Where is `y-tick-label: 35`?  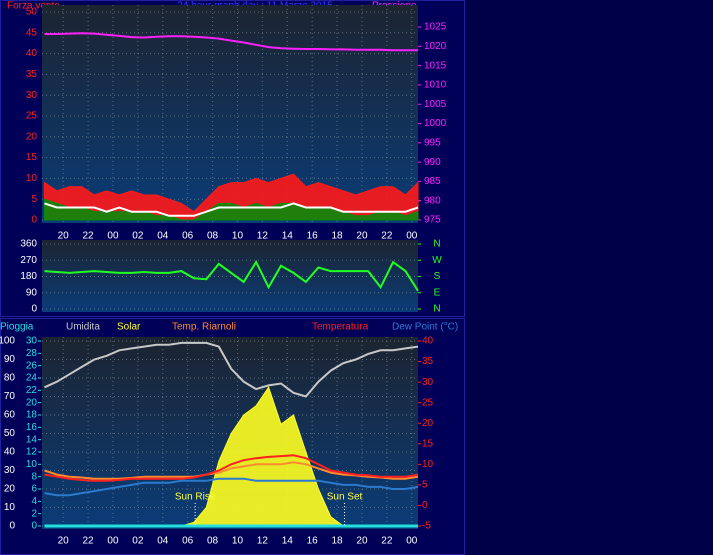
y-tick-label: 35 is located at coordinates (32, 74).